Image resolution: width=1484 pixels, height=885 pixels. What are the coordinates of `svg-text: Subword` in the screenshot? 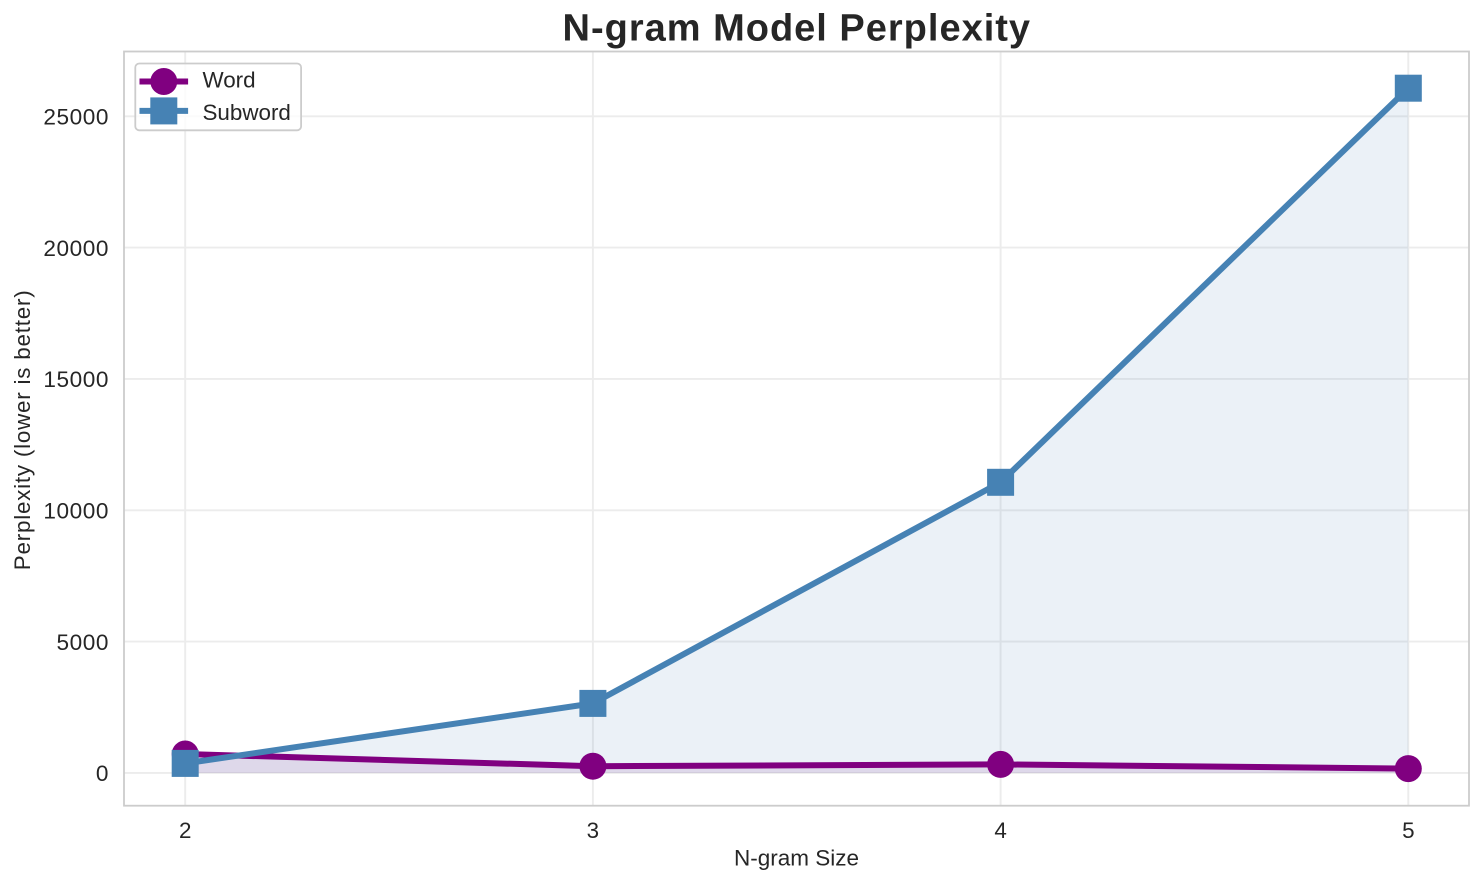 It's located at (247, 112).